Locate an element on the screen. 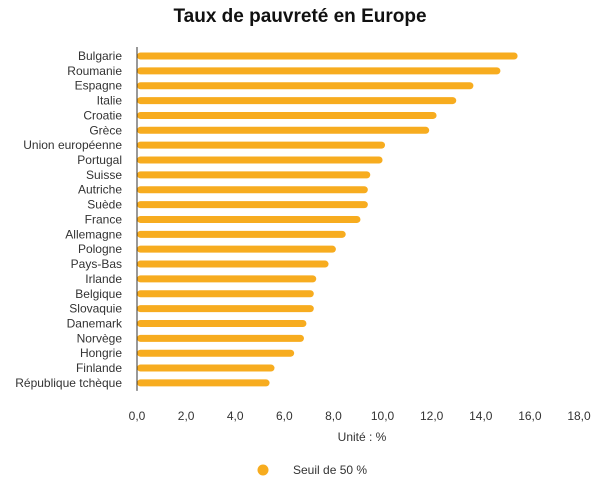  category-label-2: Espagne is located at coordinates (99, 86).